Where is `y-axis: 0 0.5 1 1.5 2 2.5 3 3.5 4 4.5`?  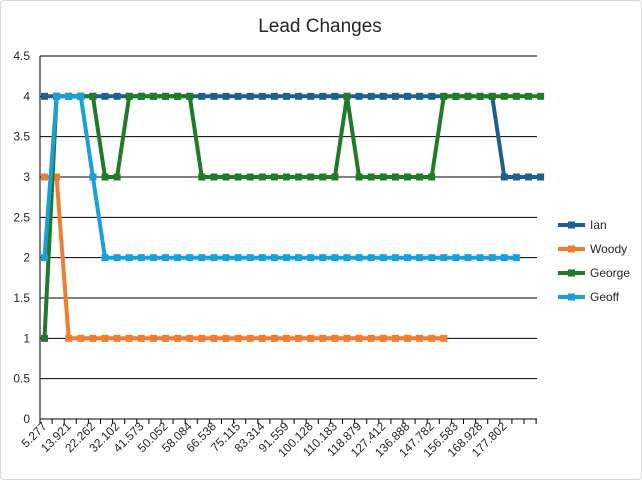 y-axis: 0 0.5 1 1.5 2 2.5 3 3.5 4 4.5 is located at coordinates (27, 237).